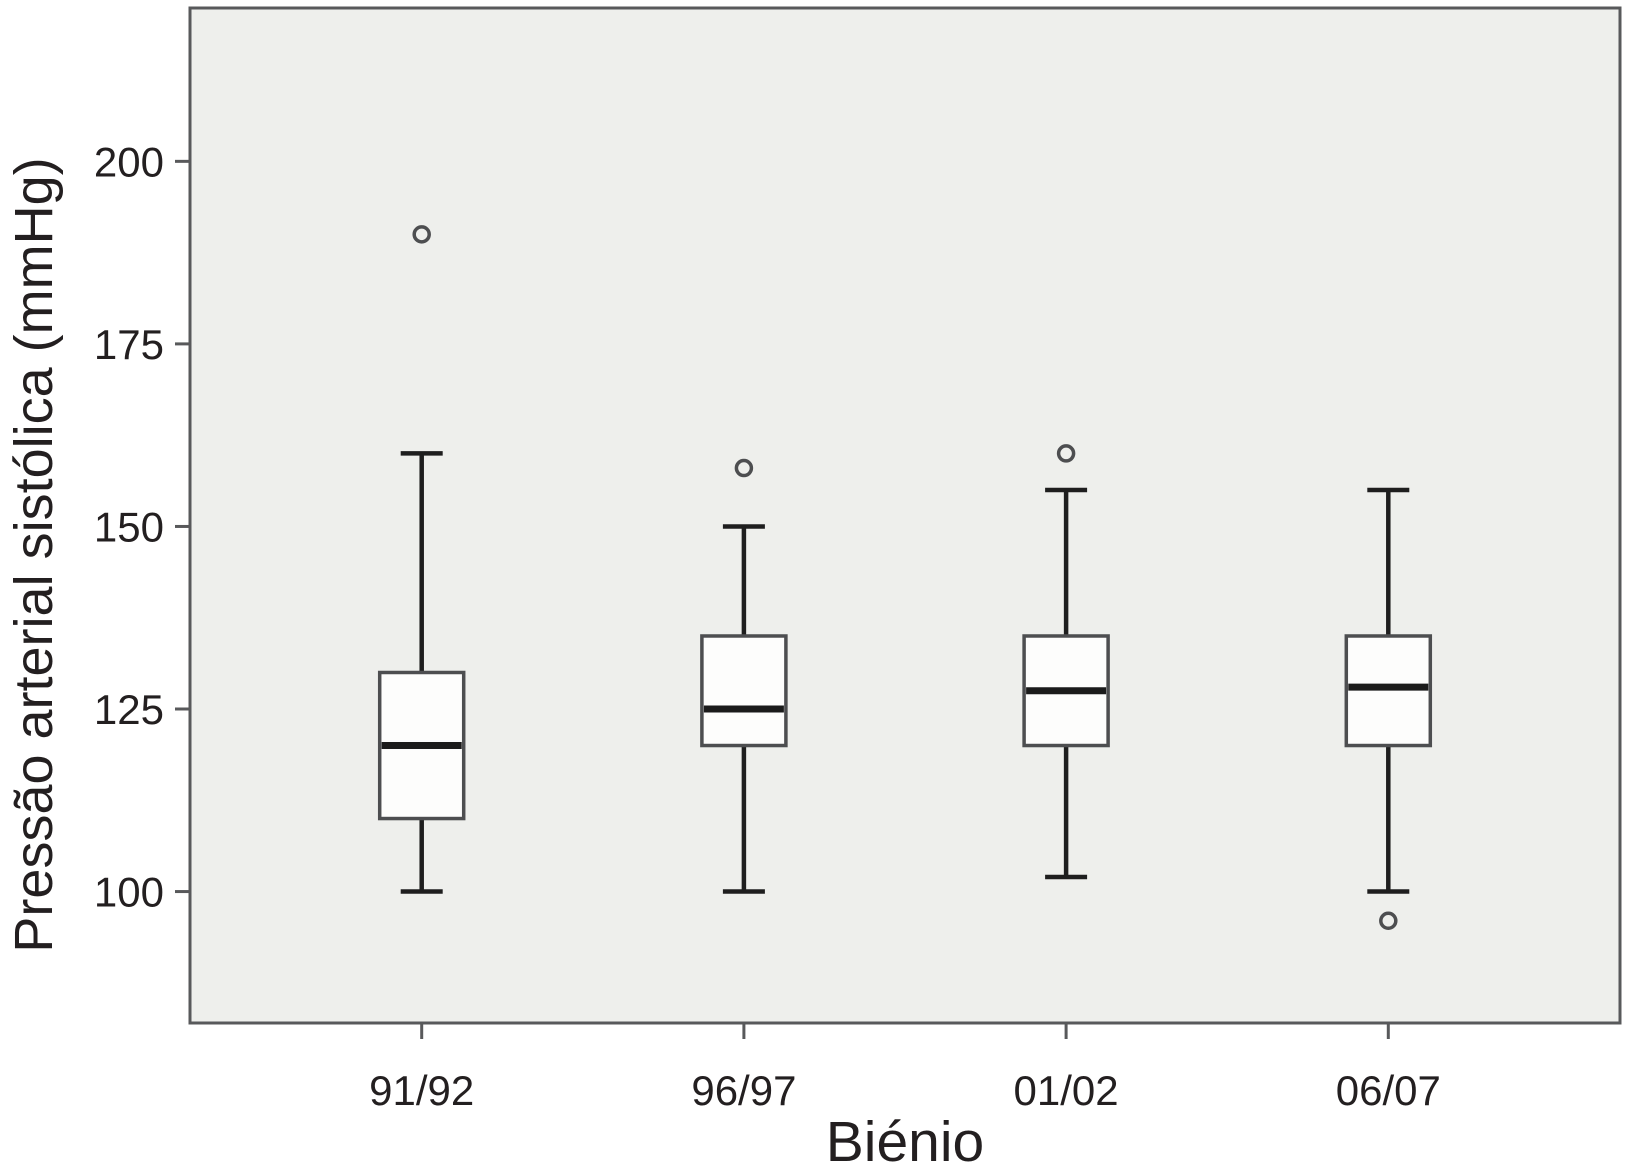  Describe the element at coordinates (129, 344) in the screenshot. I see `y-tick-label-175: 175` at that location.